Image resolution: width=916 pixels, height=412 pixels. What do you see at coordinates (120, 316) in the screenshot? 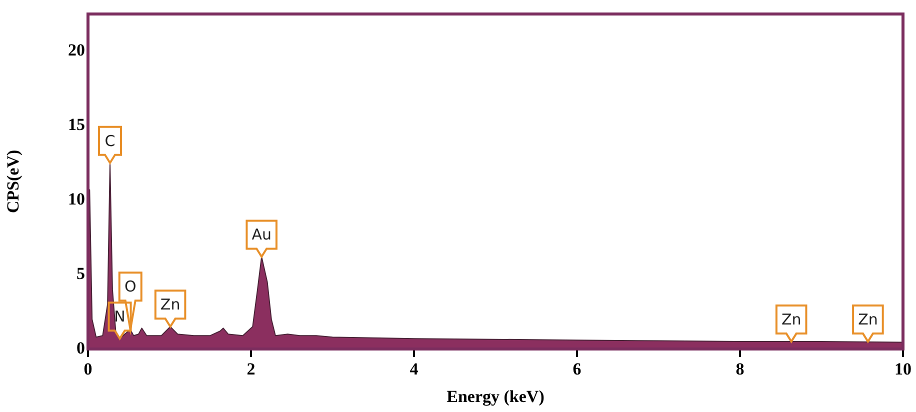
I see `annotation: N` at bounding box center [120, 316].